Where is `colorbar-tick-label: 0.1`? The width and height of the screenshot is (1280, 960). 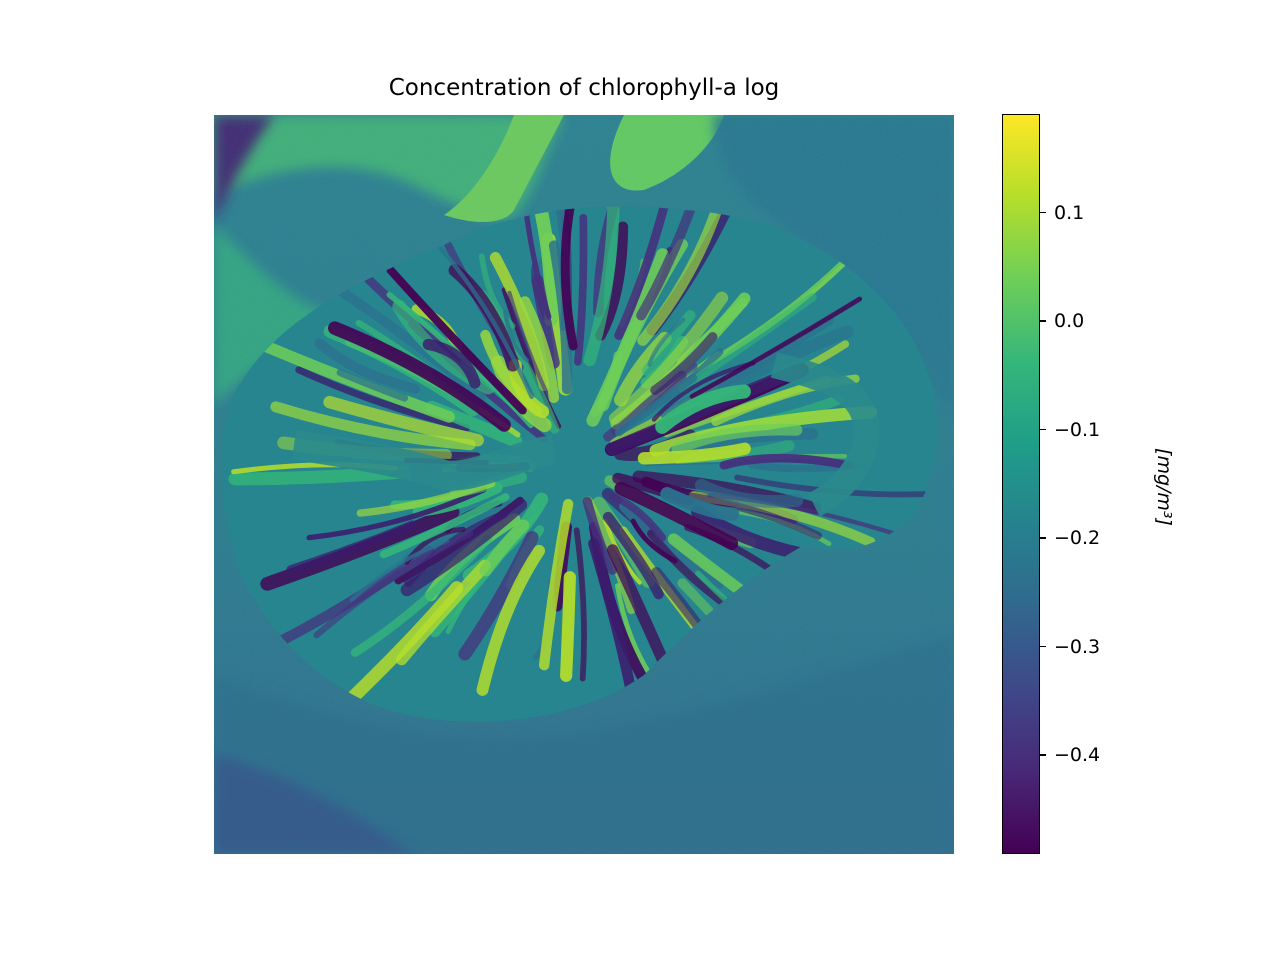 colorbar-tick-label: 0.1 is located at coordinates (1069, 212).